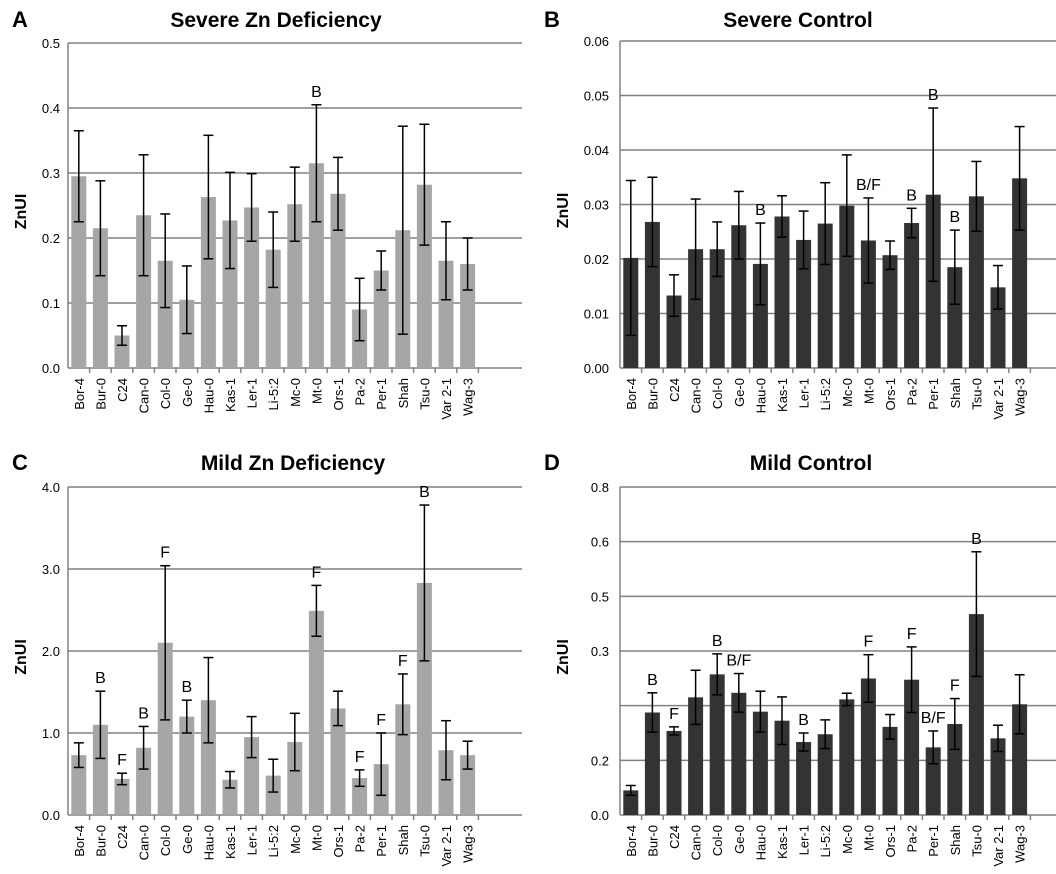 The image size is (1056, 874). Describe the element at coordinates (273, 394) in the screenshot. I see `x-tick-label: Li-5:2` at that location.